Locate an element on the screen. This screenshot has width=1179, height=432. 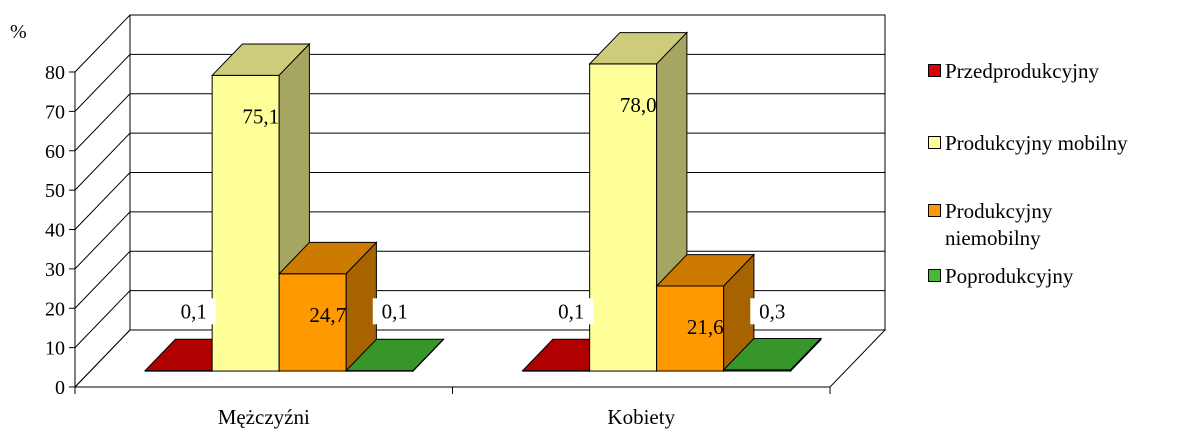
y-tick-label: 30 is located at coordinates (55, 270).